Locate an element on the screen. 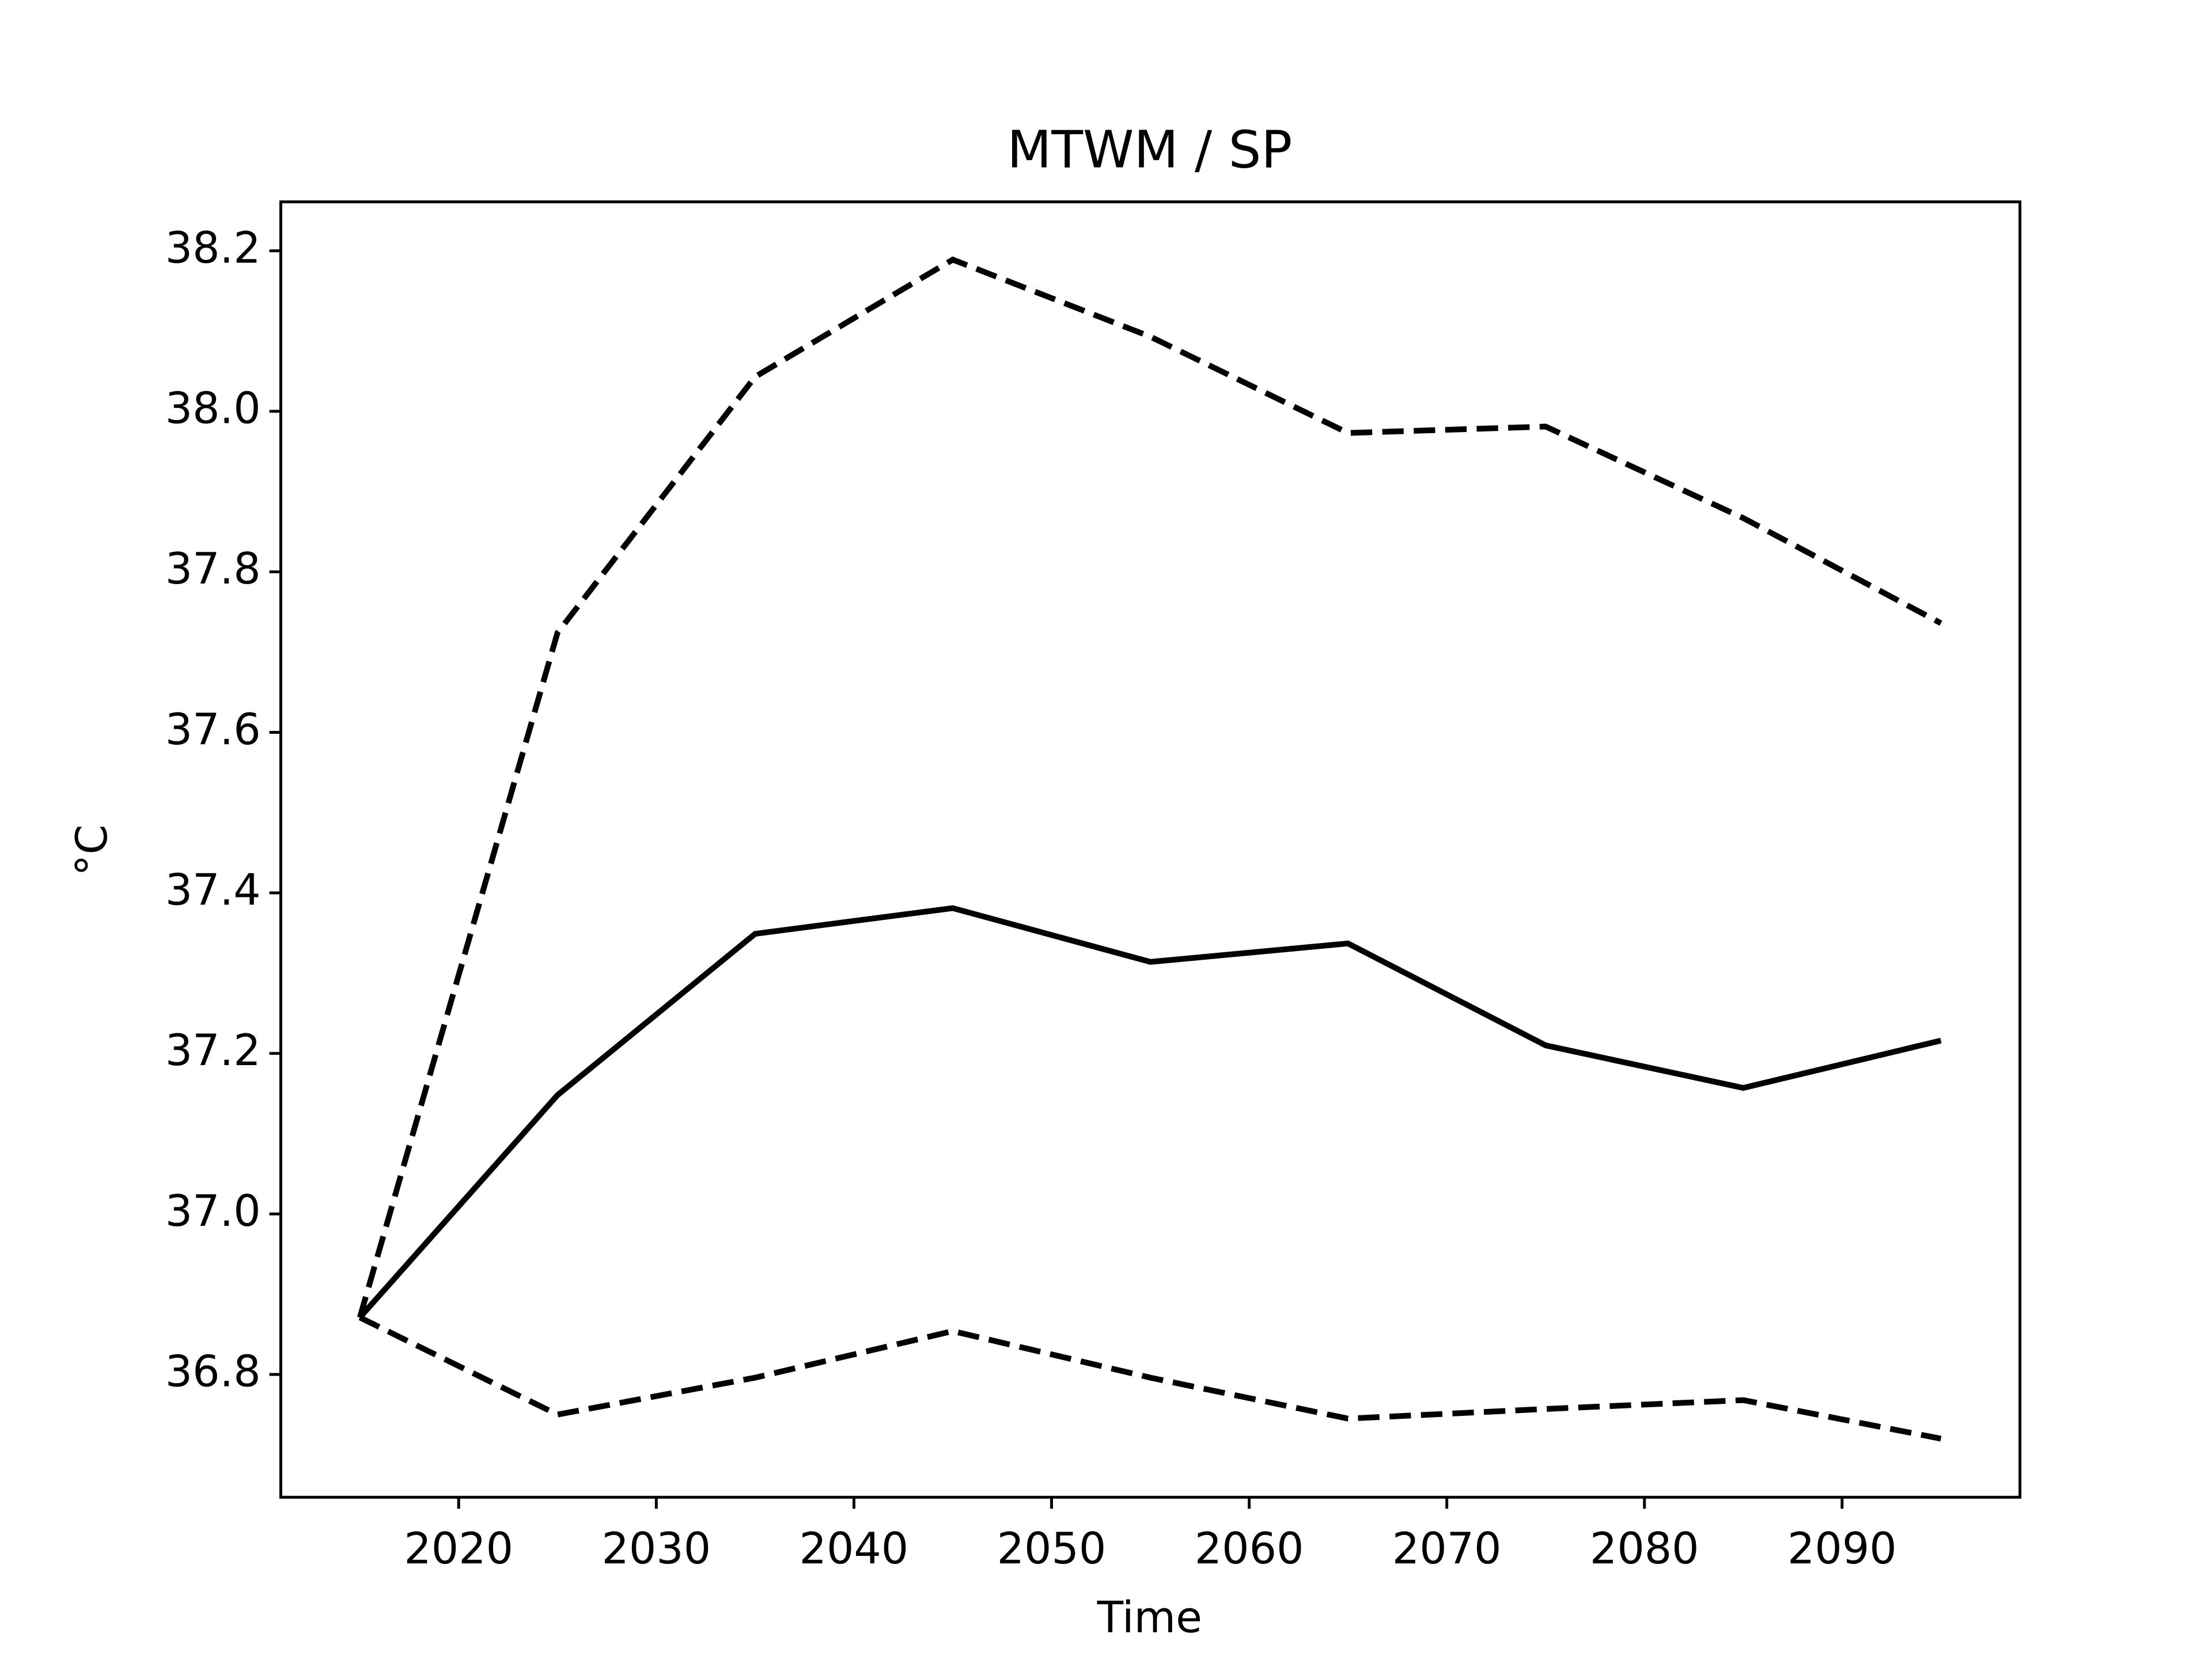 This screenshot has height=1659, width=2212. x-tick-label: 2060 is located at coordinates (1249, 1549).